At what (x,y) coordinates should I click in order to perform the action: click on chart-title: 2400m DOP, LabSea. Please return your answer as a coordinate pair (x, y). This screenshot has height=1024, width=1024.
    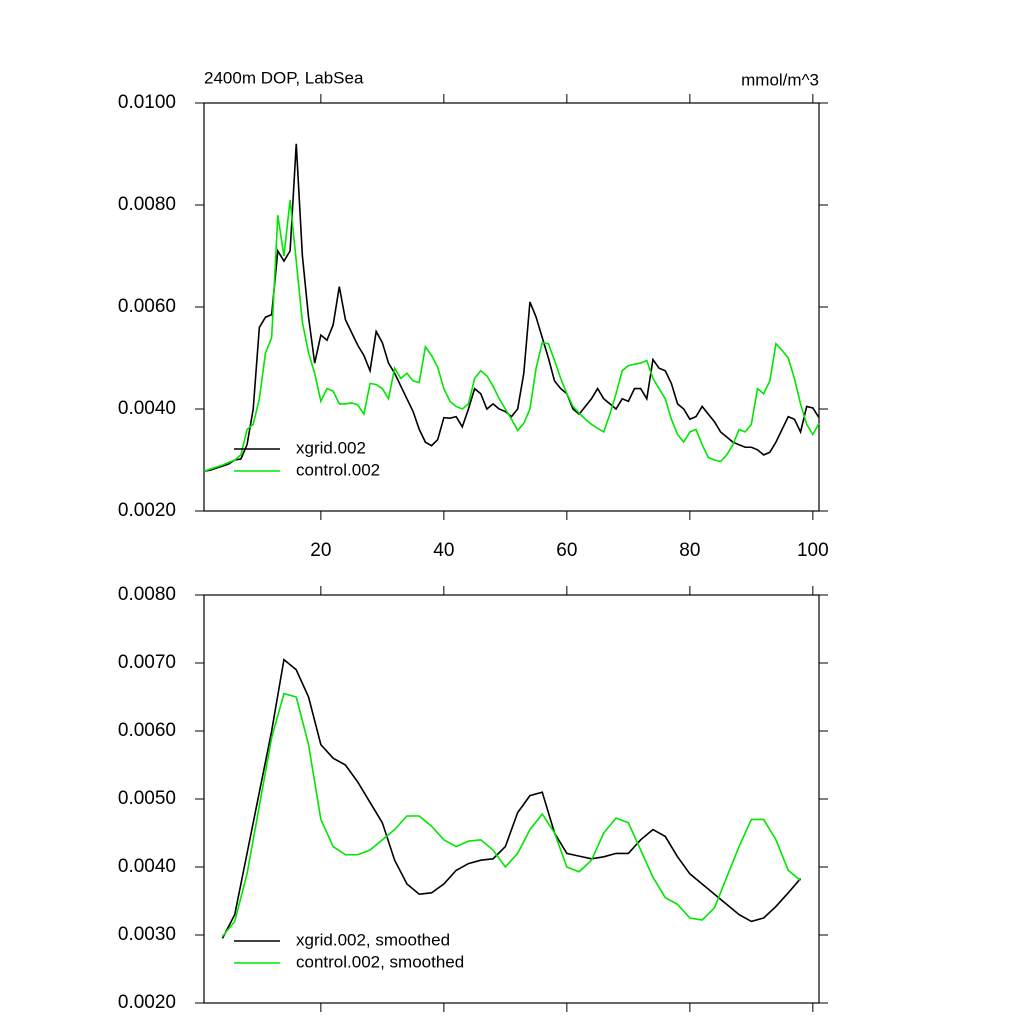
    Looking at the image, I should click on (284, 77).